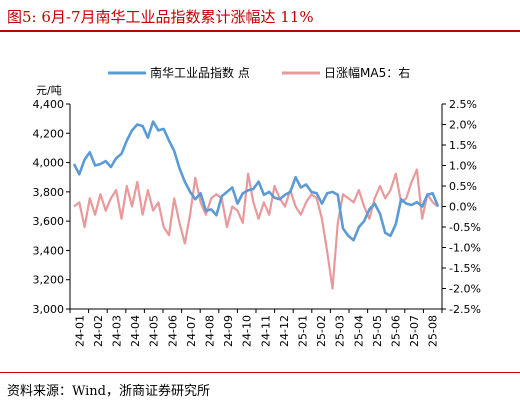 The width and height of the screenshot is (520, 403). What do you see at coordinates (303, 331) in the screenshot?
I see `x-tick-label: 25-01` at bounding box center [303, 331].